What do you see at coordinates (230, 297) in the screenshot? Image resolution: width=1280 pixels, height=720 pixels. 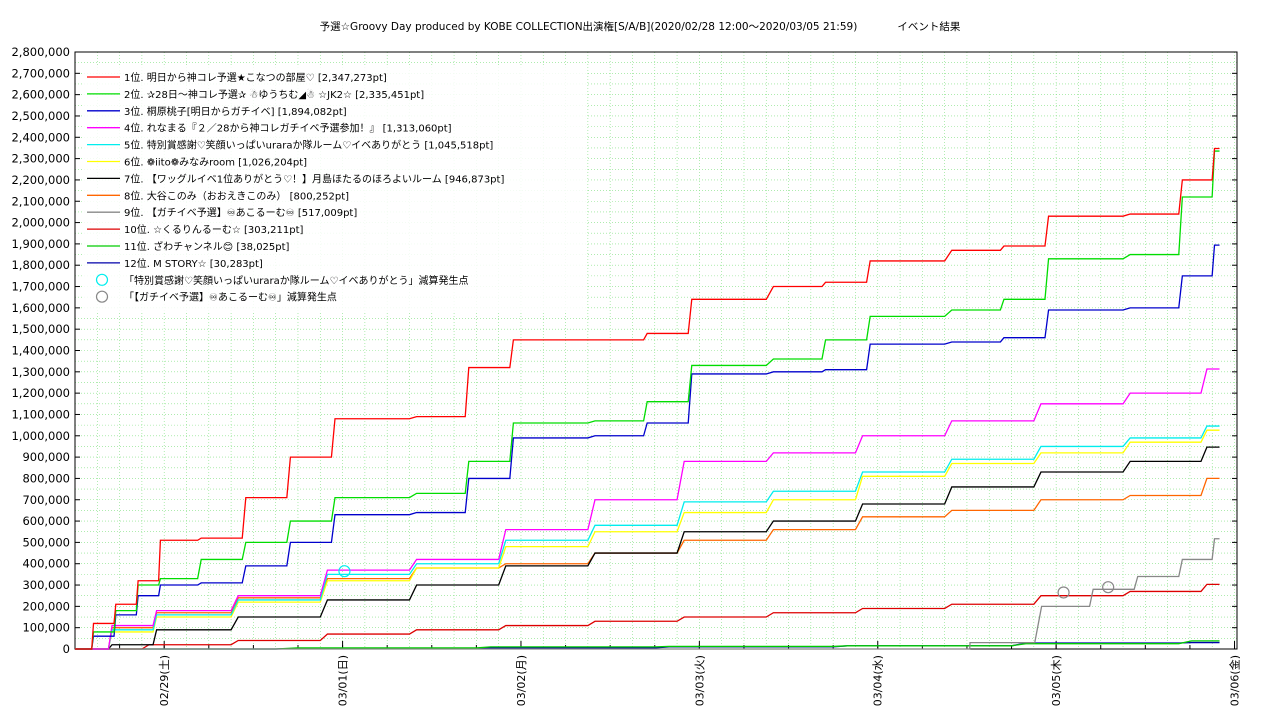 I see `legend-marker-entry: 「【ガチイベ予選】♾あこるーむ♾」減算発生点` at bounding box center [230, 297].